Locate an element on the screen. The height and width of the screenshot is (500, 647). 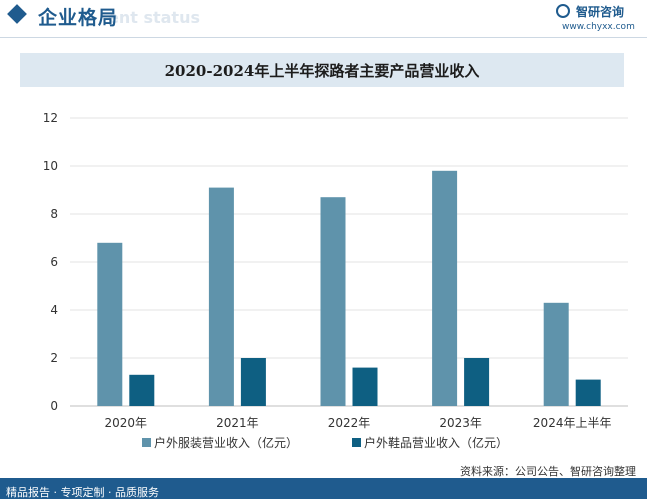
header-ghost-text: ent status is located at coordinates (154, 17).